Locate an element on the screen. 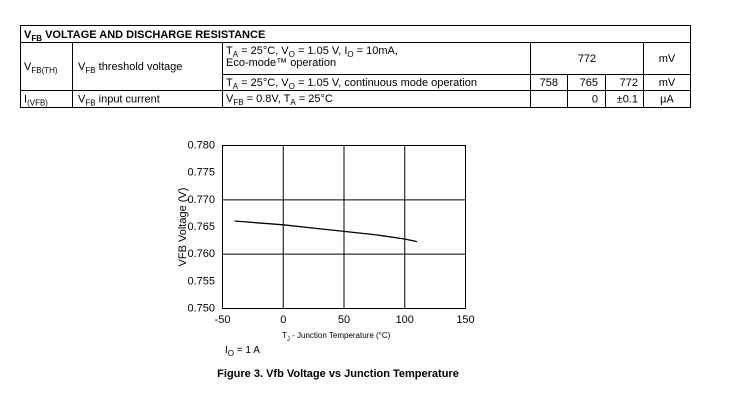 The height and width of the screenshot is (400, 729). parameter: VFB input current is located at coordinates (119, 101).